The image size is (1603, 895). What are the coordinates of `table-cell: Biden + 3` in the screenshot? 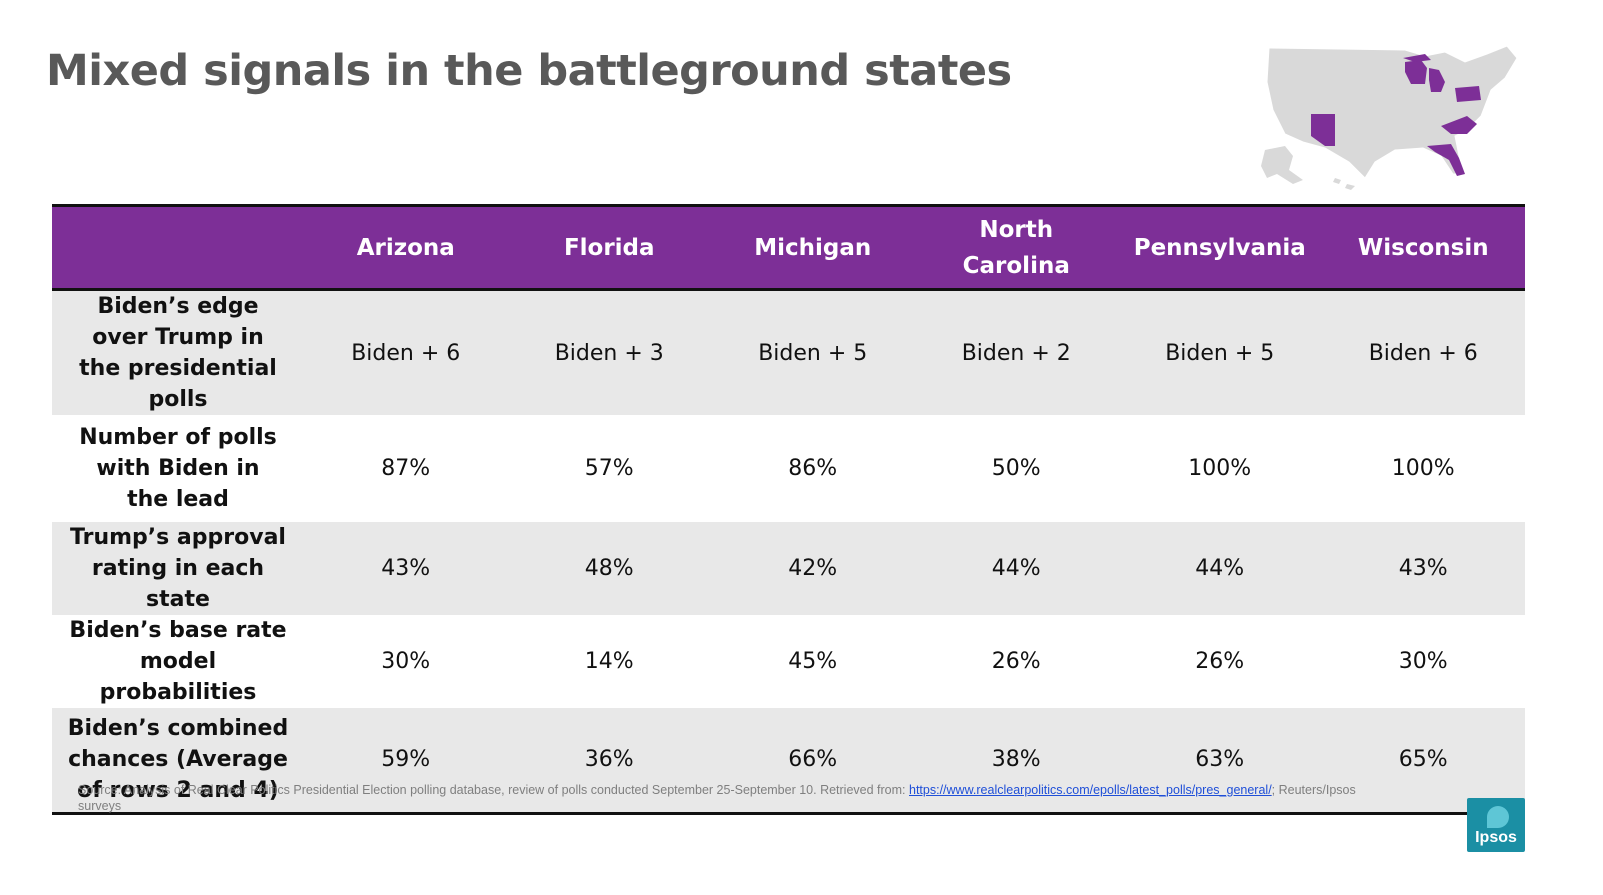 It's located at (609, 353).